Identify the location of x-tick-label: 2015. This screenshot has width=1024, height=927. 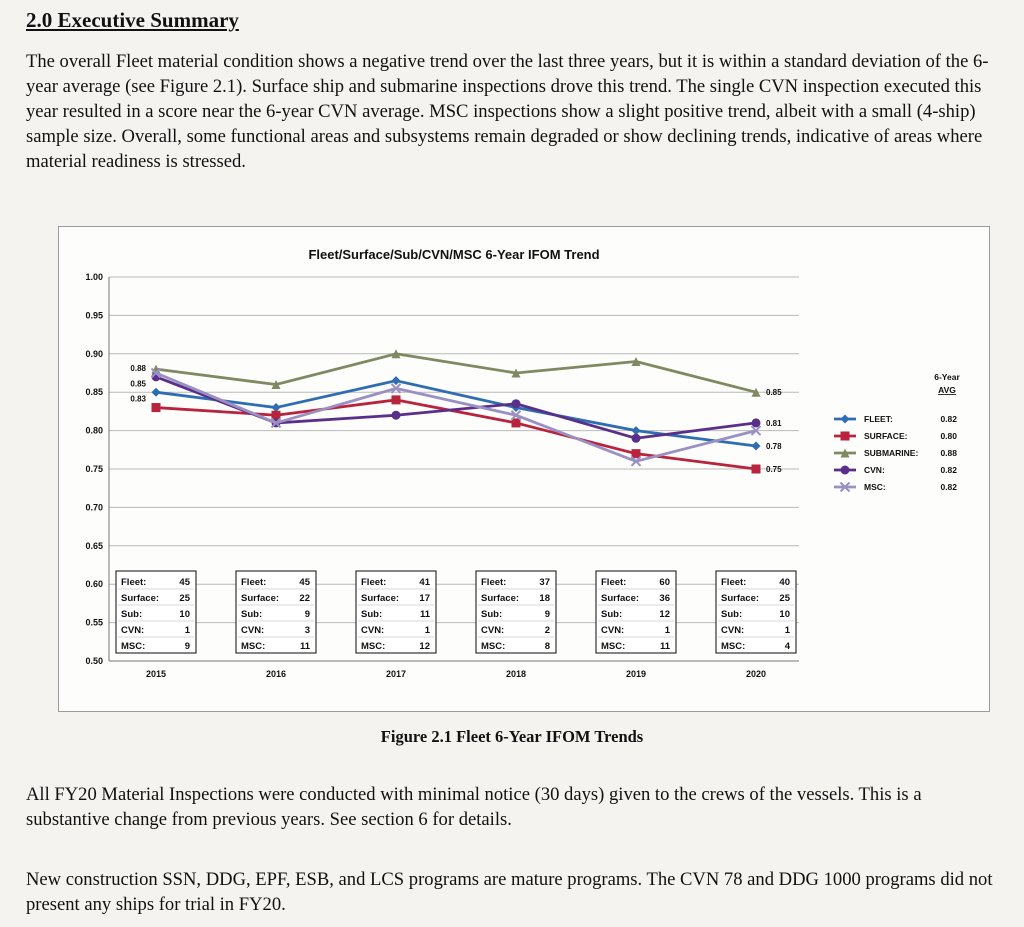
(156, 674).